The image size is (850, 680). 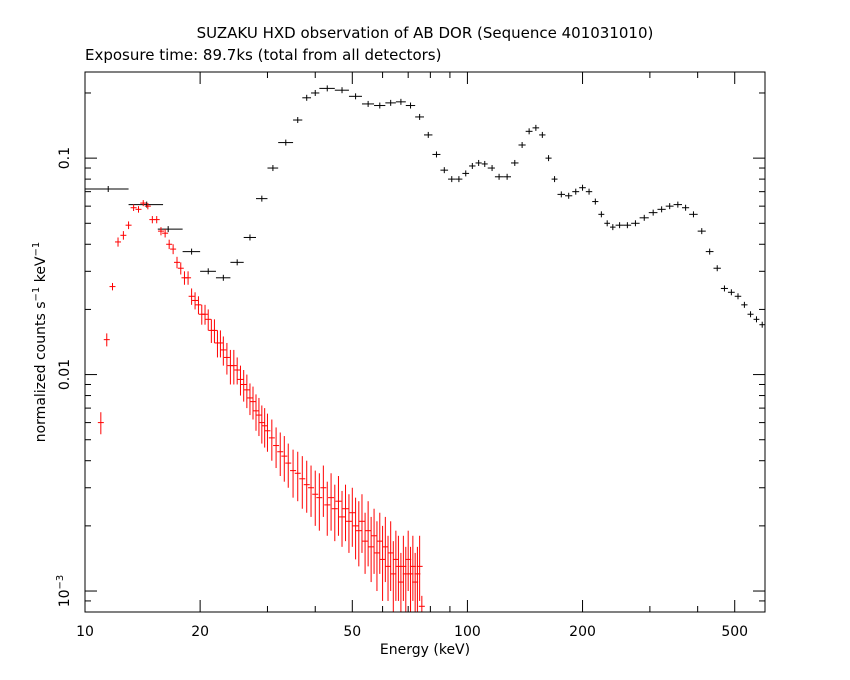 What do you see at coordinates (41, 371) in the screenshot?
I see `y-axis-label-main: normalized counts s` at bounding box center [41, 371].